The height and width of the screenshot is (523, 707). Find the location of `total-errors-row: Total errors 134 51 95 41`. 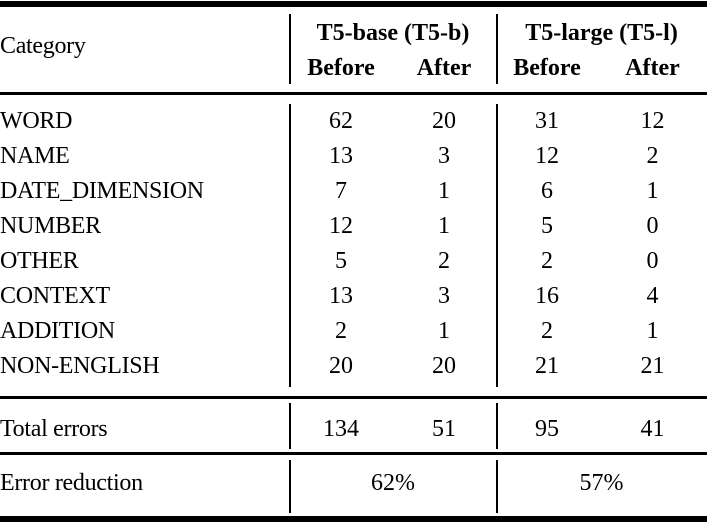

total-errors-row: Total errors 134 51 95 41 is located at coordinates (353, 424).